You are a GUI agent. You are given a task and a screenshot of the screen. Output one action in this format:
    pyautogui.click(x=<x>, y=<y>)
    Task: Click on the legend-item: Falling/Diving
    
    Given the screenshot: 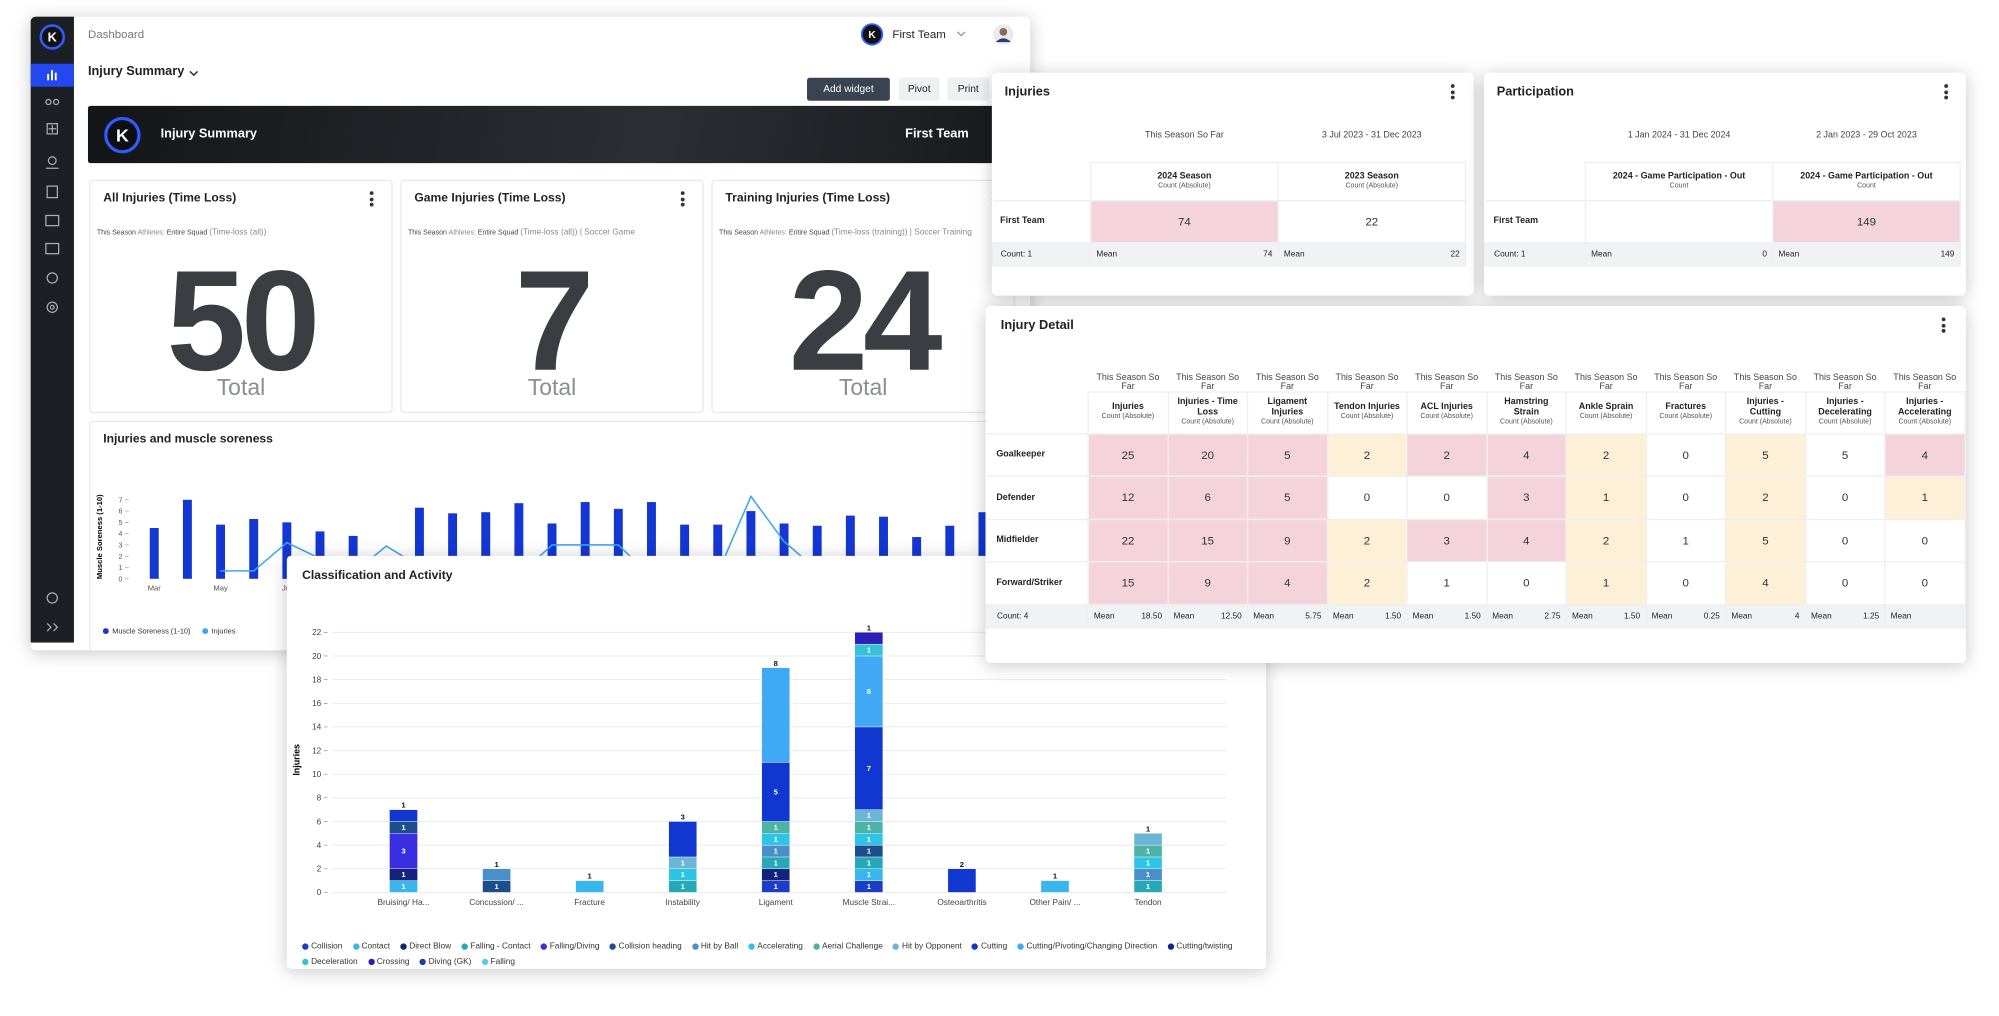 What is the action you would take?
    pyautogui.click(x=569, y=946)
    